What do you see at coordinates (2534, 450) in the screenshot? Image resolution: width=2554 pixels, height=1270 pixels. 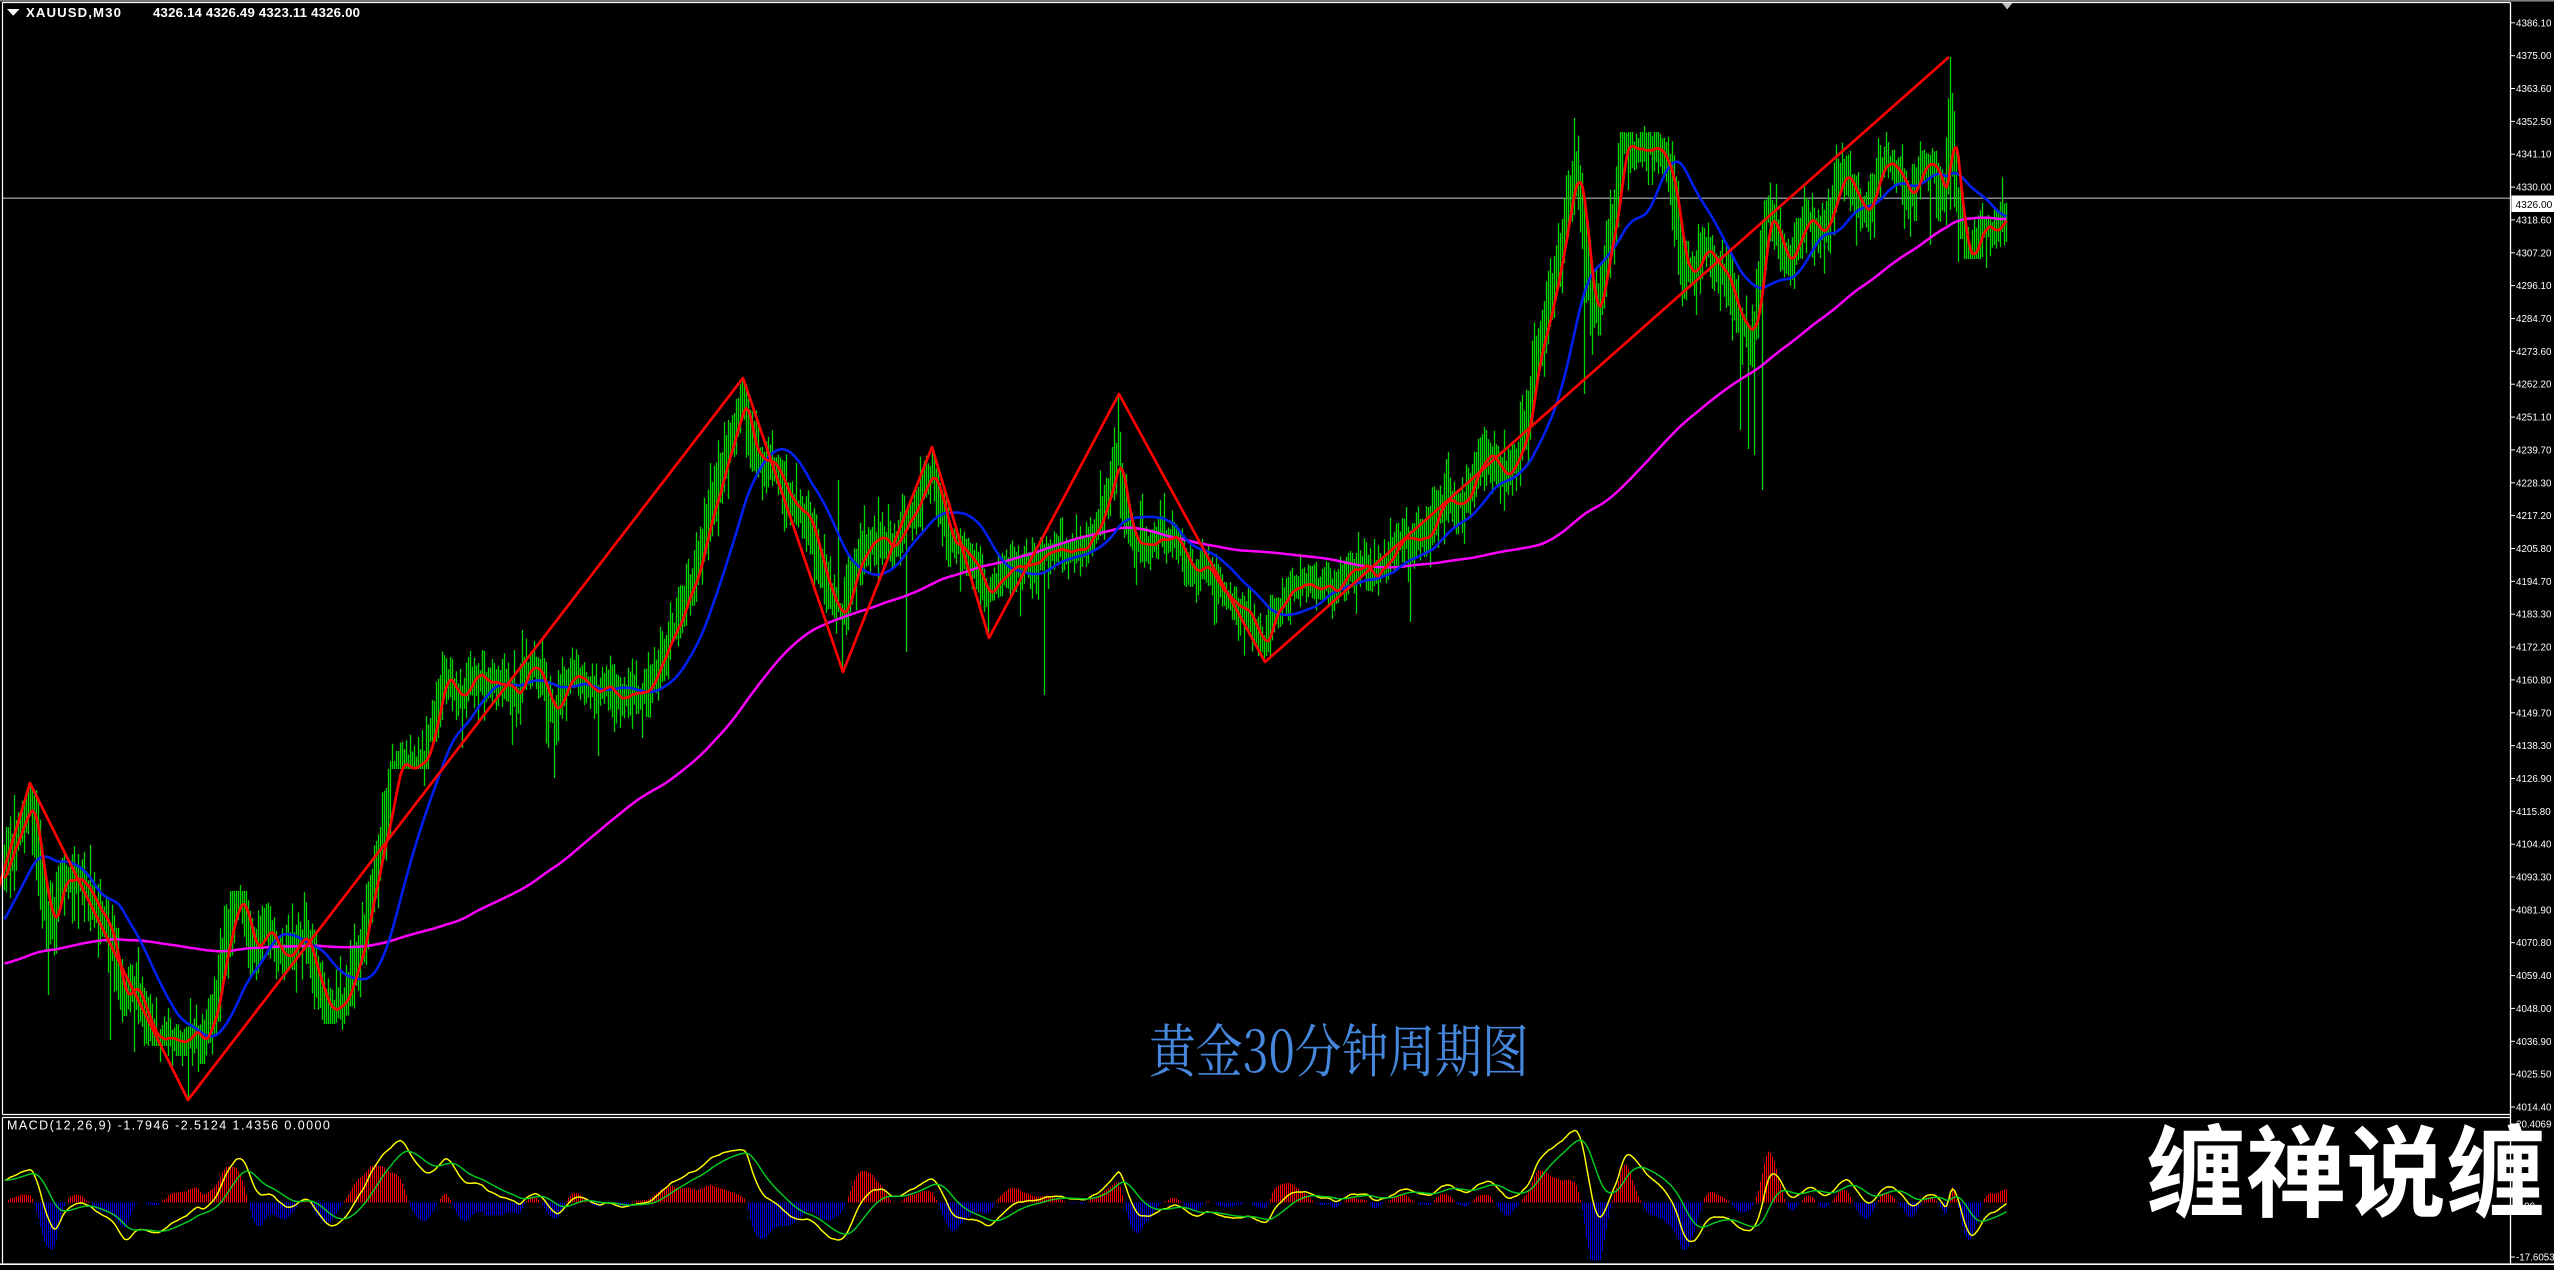 I see `svg-text: 4239.70` at bounding box center [2534, 450].